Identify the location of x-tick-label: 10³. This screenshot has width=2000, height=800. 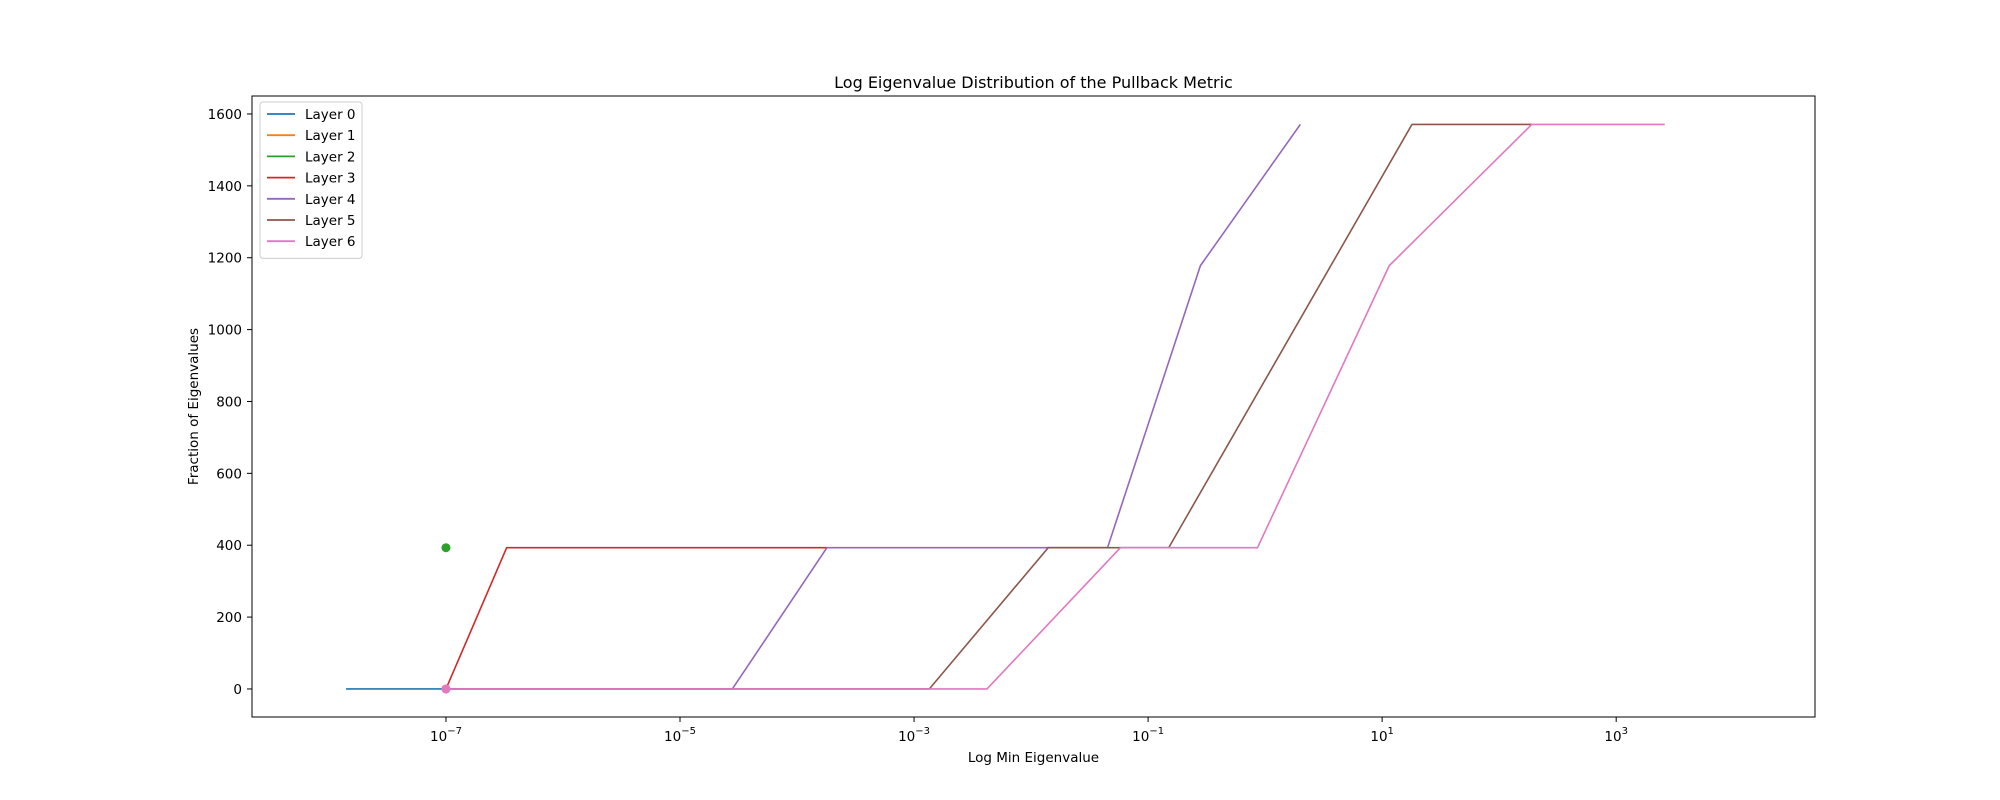
(1616, 735).